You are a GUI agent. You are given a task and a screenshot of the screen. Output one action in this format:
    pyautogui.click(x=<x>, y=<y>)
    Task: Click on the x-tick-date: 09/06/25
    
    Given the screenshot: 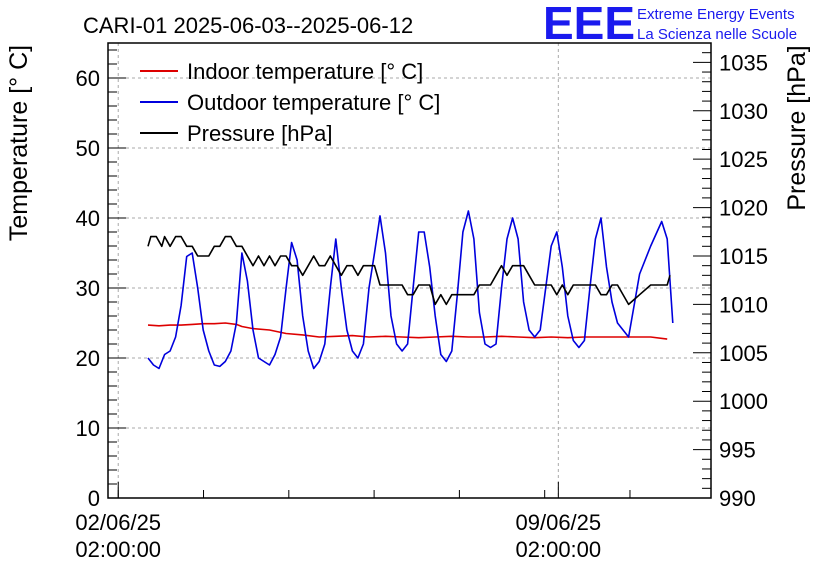 What is the action you would take?
    pyautogui.click(x=559, y=522)
    